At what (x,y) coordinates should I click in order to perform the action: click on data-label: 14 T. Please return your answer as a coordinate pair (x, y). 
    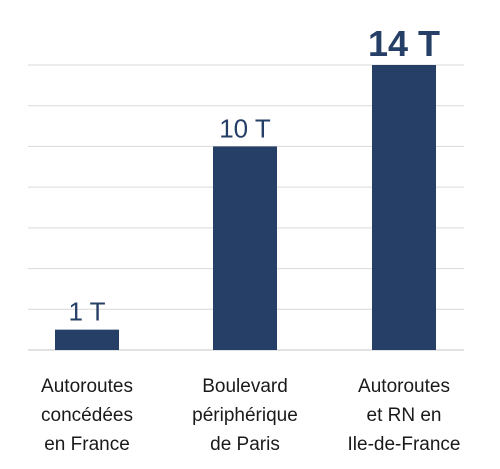
    Looking at the image, I should click on (404, 43).